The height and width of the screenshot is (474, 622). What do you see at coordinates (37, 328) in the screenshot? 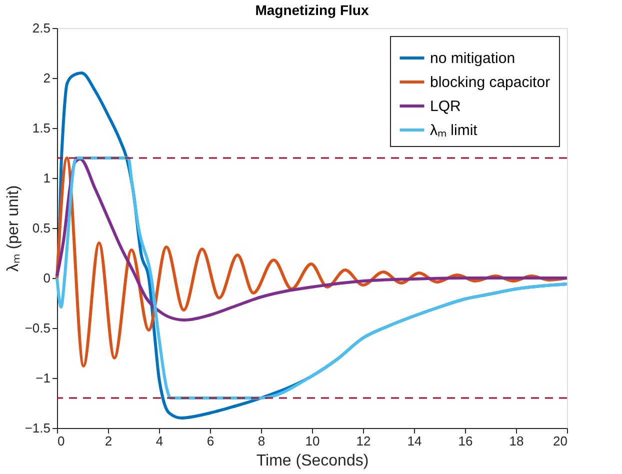
I see `y-tick-label: −0.5` at bounding box center [37, 328].